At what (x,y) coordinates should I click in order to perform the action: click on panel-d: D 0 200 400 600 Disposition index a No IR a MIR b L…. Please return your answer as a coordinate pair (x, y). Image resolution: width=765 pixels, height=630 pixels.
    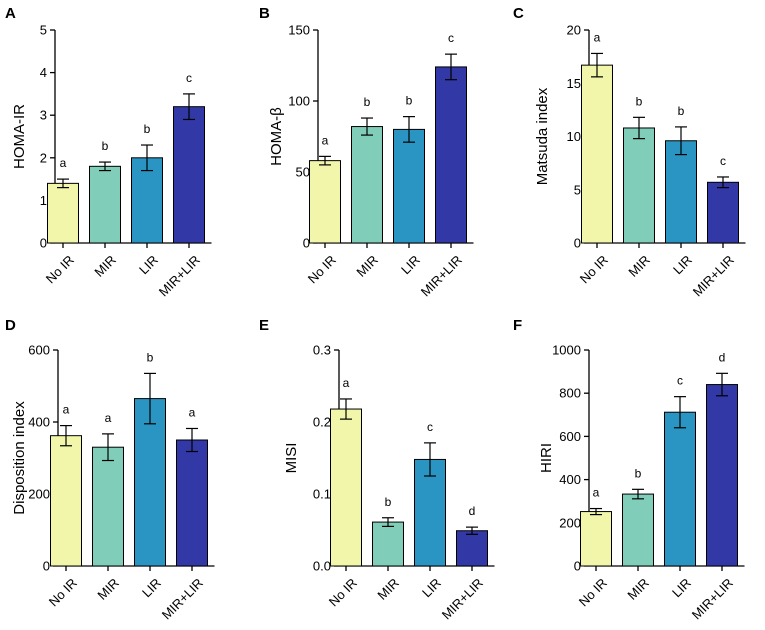
    Looking at the image, I should click on (110, 469).